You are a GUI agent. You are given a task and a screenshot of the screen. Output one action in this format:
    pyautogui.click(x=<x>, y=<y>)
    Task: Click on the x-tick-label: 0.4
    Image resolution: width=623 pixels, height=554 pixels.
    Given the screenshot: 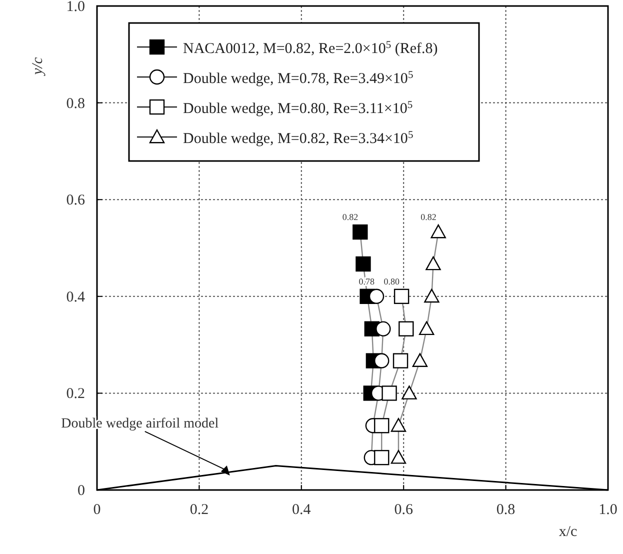 What is the action you would take?
    pyautogui.click(x=302, y=510)
    